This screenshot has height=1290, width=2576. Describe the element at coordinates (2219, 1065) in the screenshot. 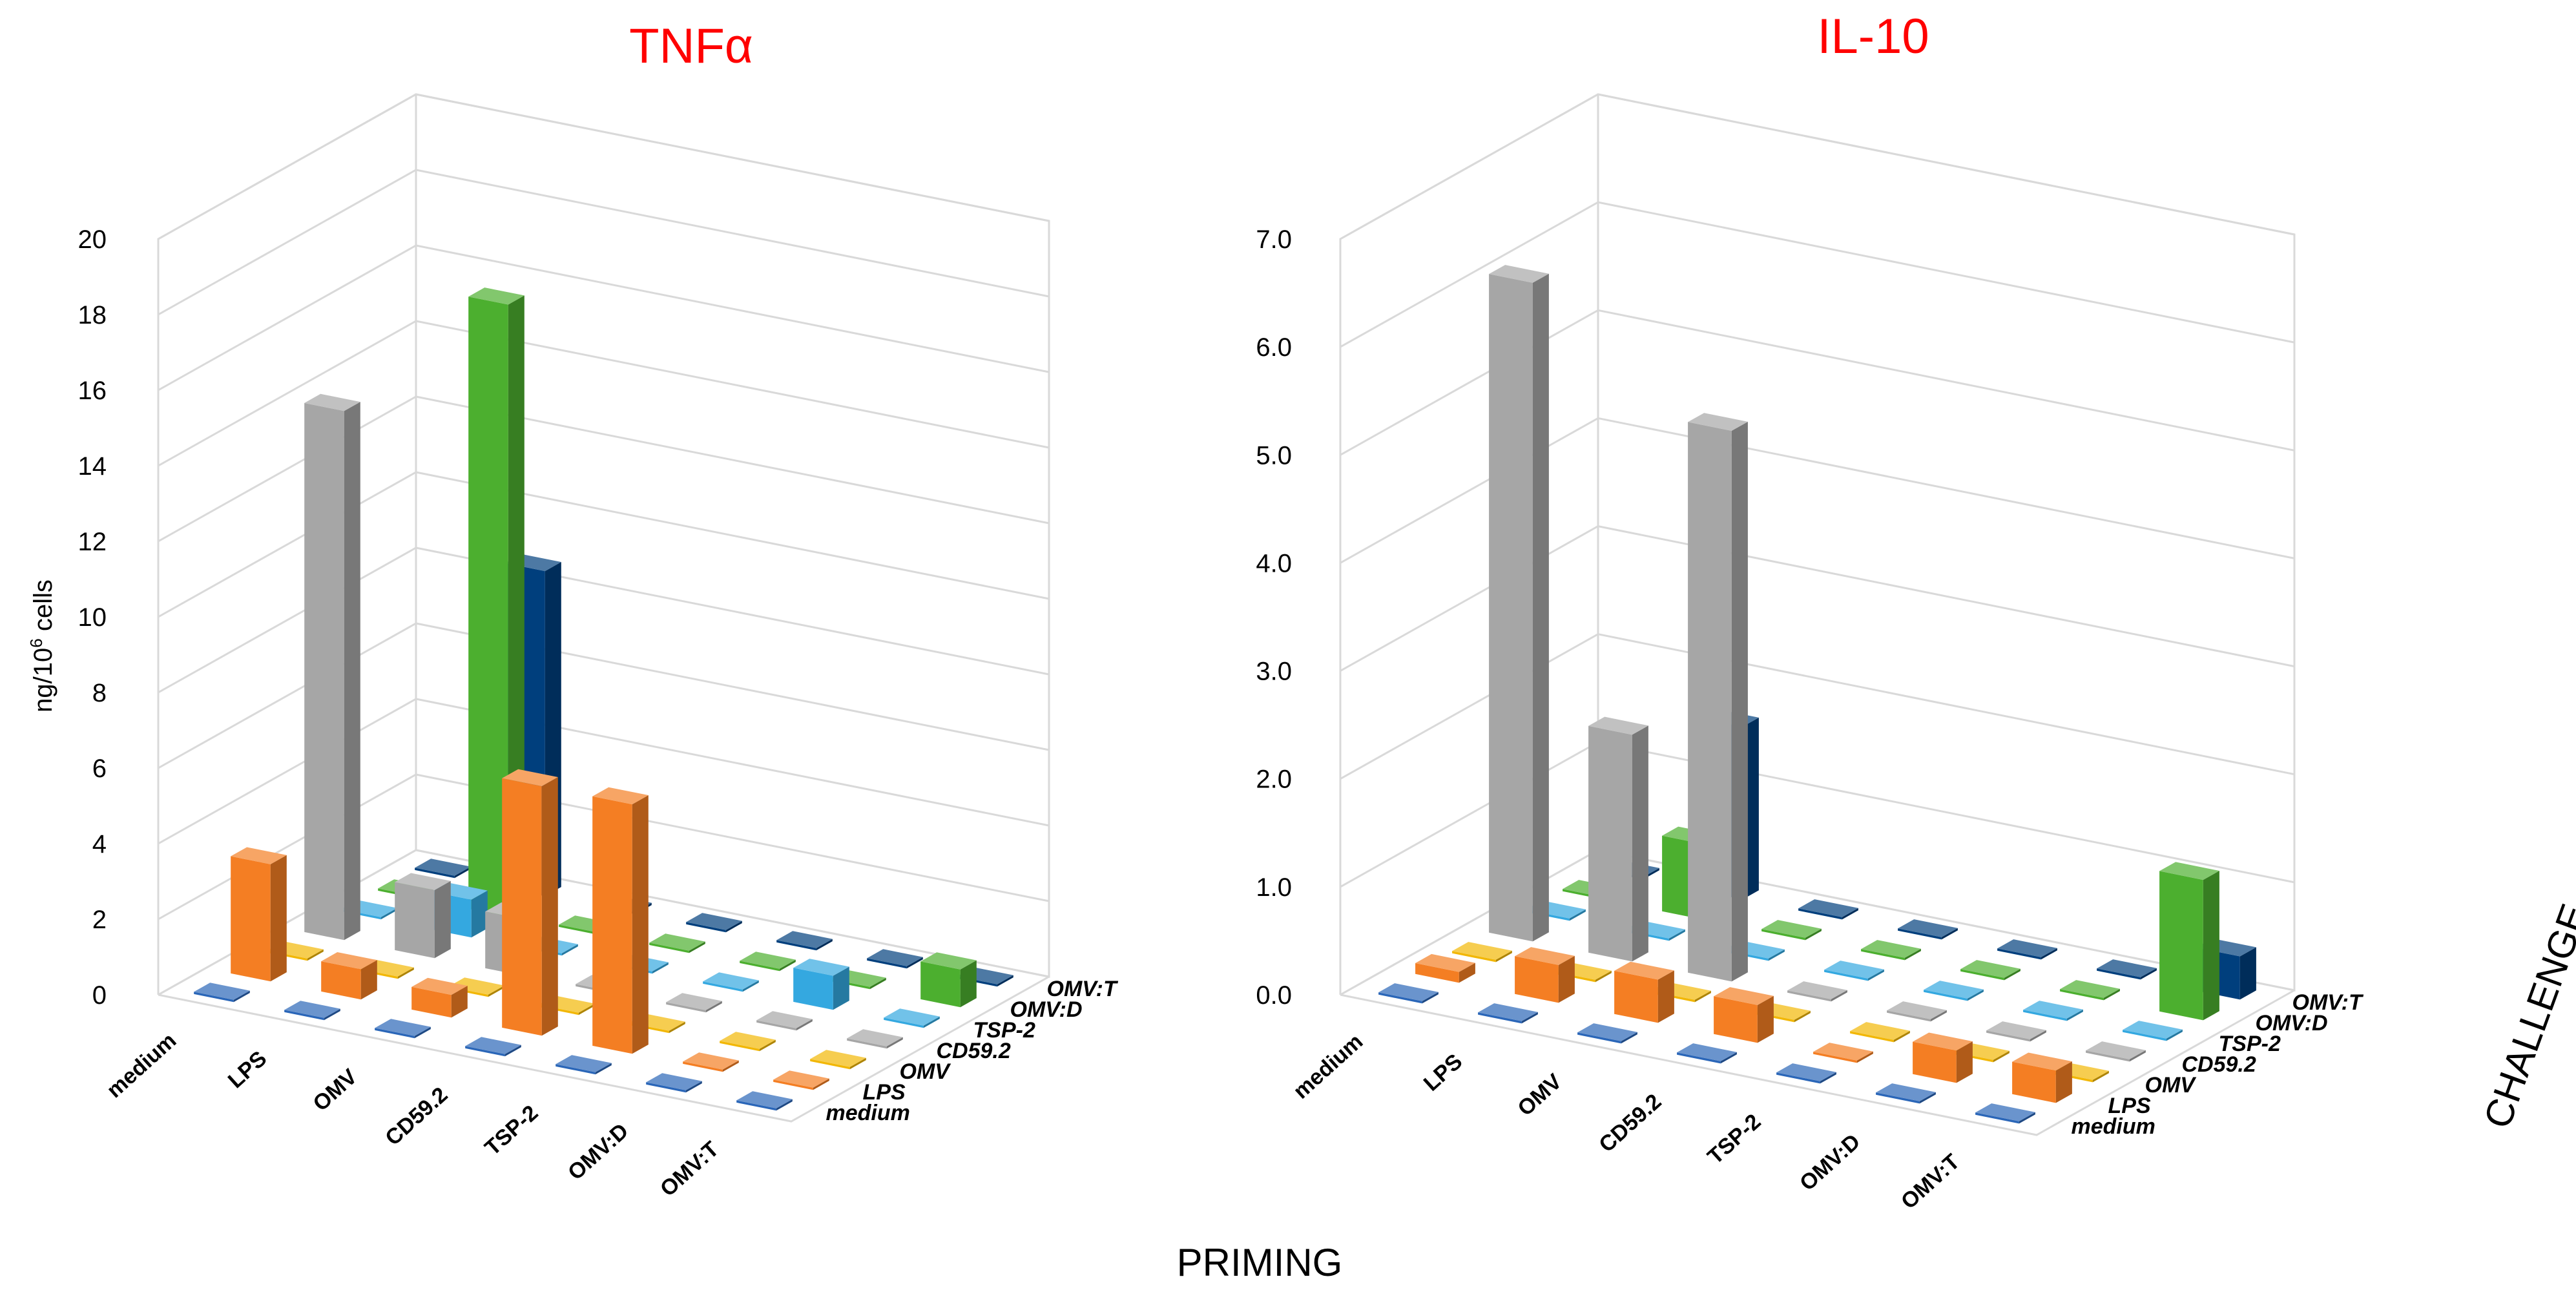

I see `il10-challenge-label: CD59.2` at that location.